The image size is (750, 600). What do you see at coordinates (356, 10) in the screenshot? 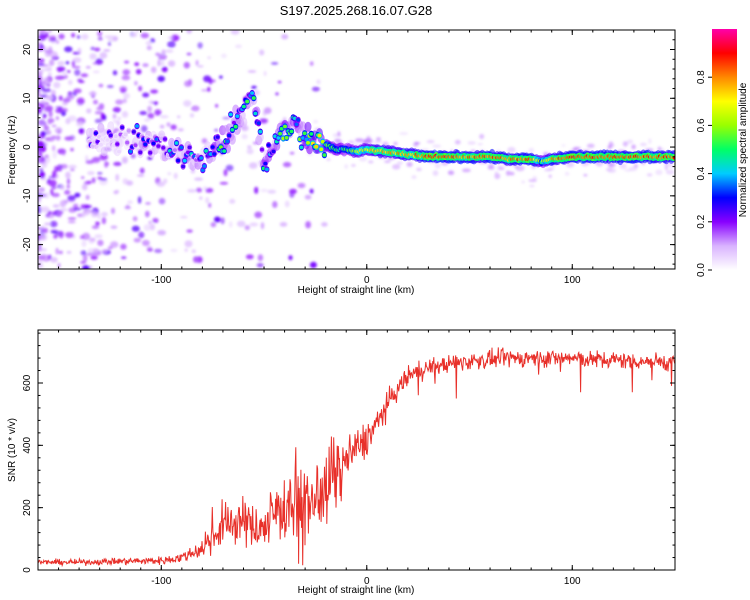
I see `chart-title: S197.2025.268.16.07.G28` at bounding box center [356, 10].